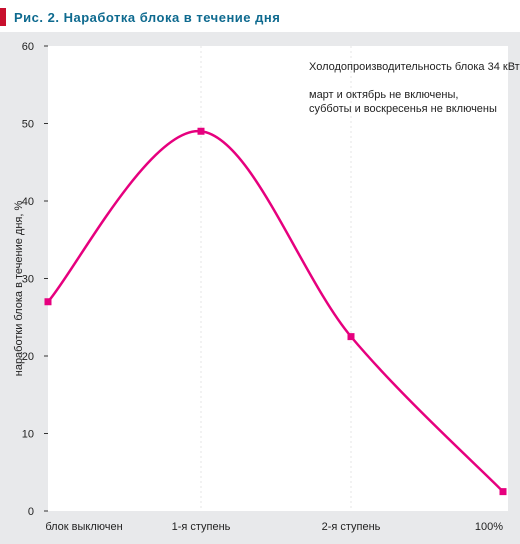  What do you see at coordinates (19, 289) in the screenshot?
I see `y-axis-label: наработки блока в течение дня, %` at bounding box center [19, 289].